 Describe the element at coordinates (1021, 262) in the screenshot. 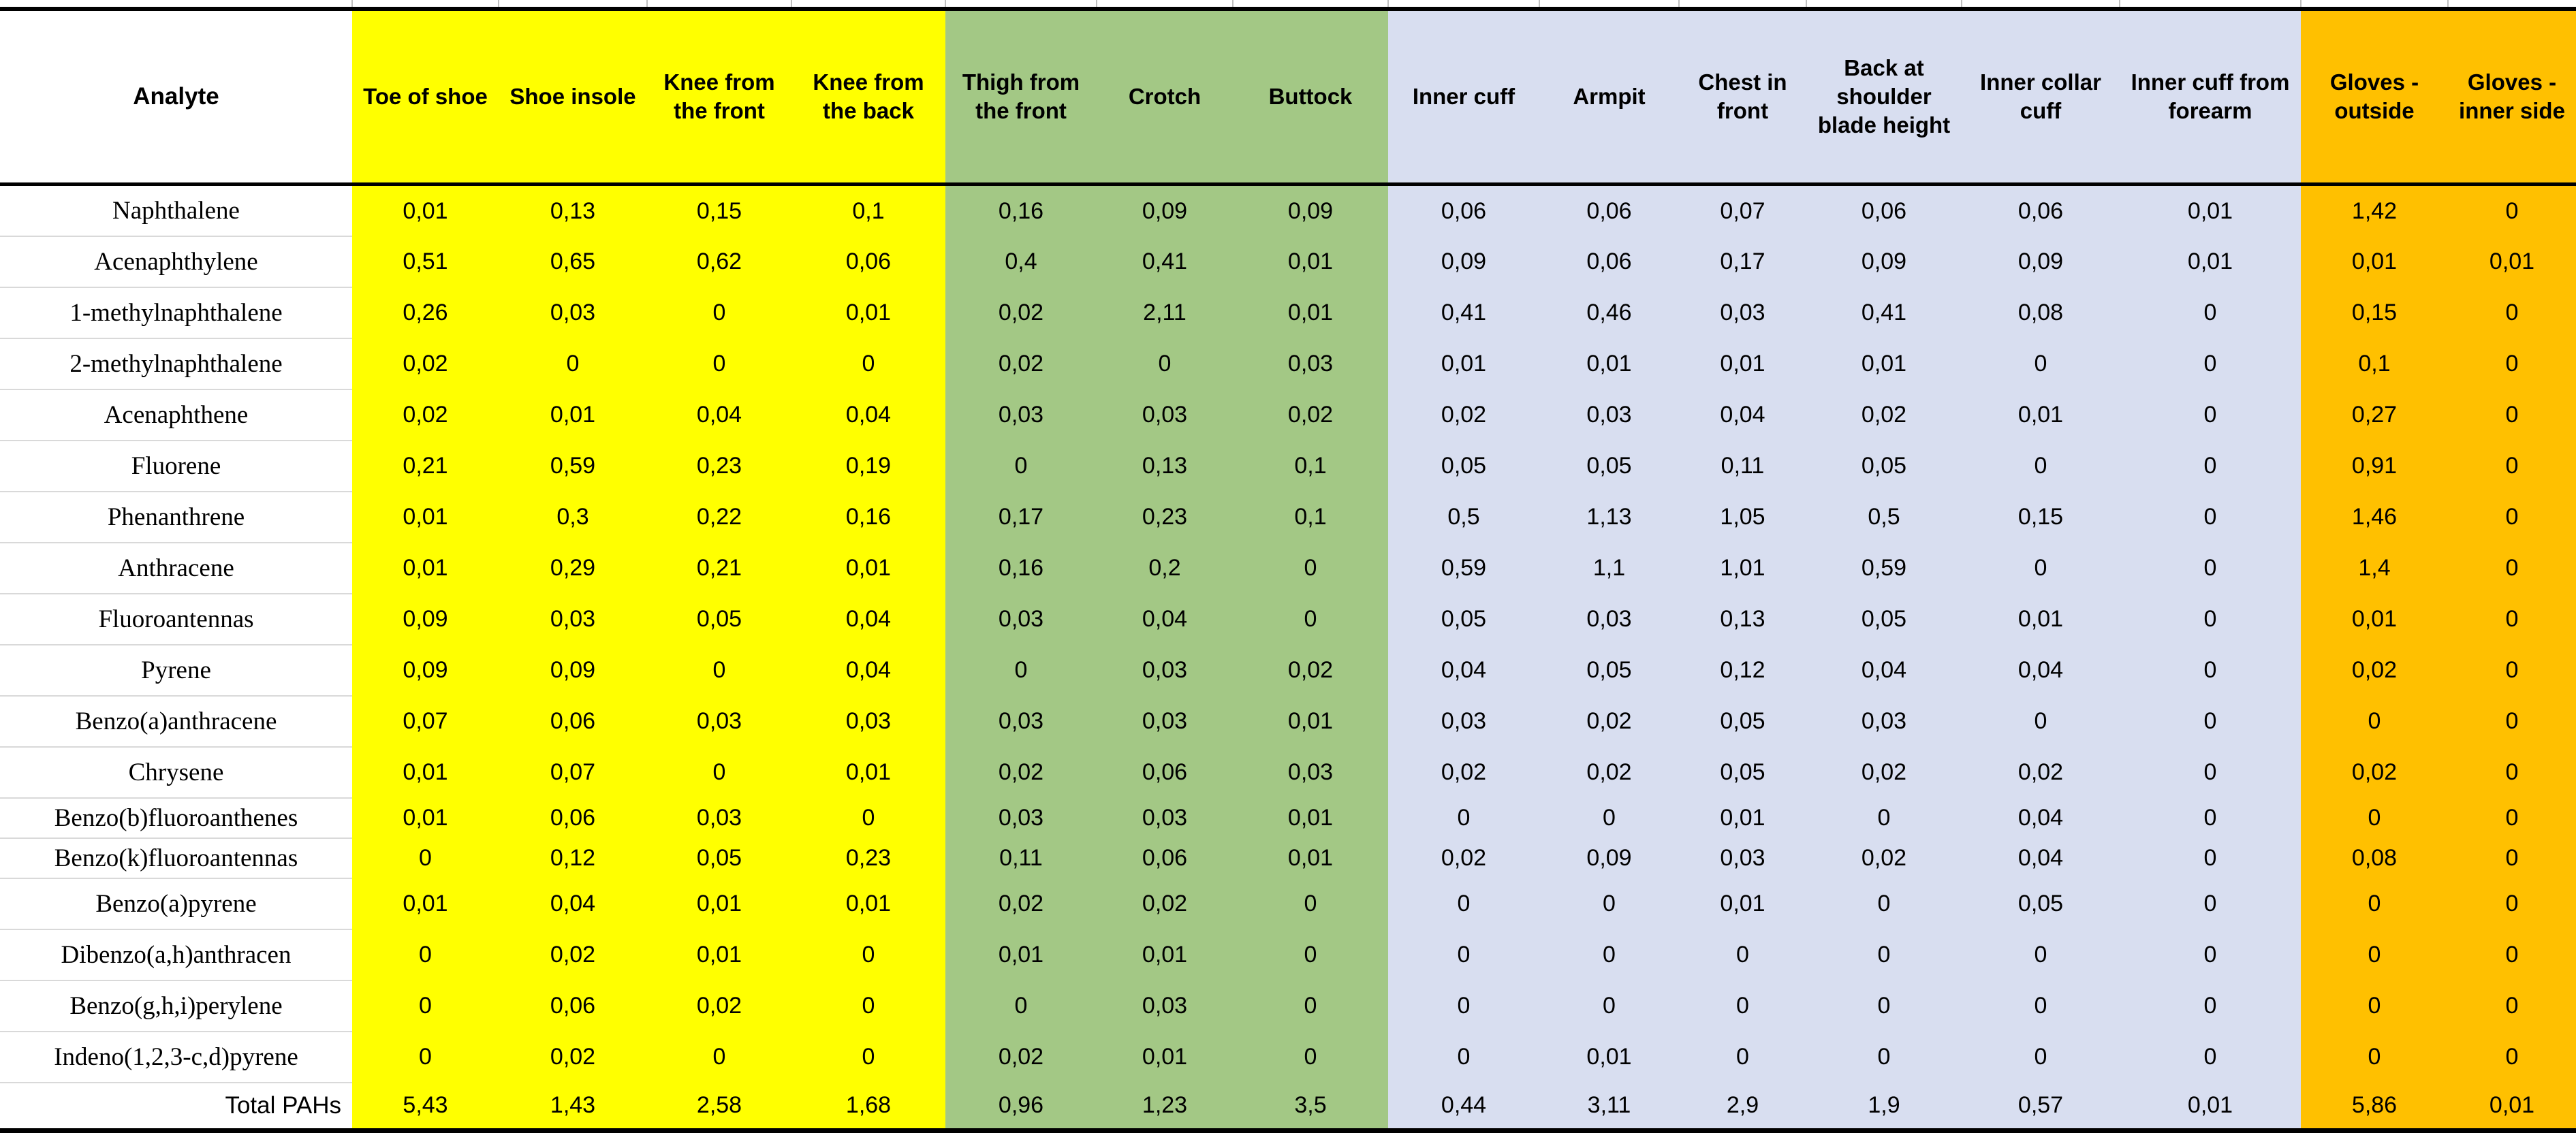

I see `value-cell: 0,4` at that location.